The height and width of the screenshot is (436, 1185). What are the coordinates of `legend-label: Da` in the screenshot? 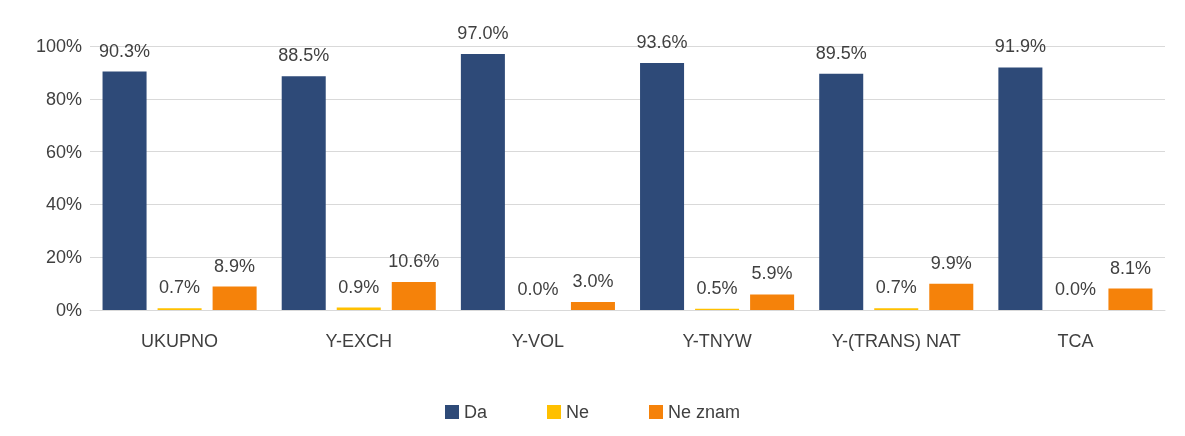 It's located at (475, 412).